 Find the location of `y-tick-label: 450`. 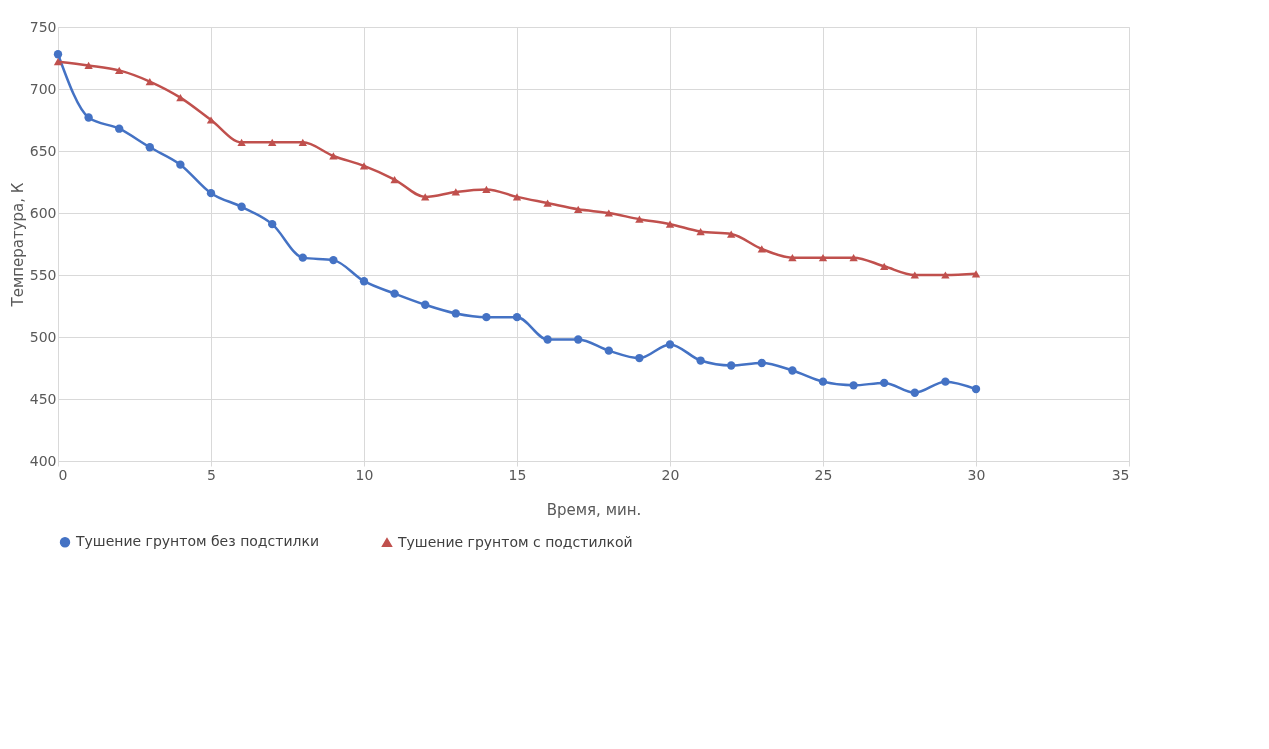

y-tick-label: 450 is located at coordinates (43, 398).